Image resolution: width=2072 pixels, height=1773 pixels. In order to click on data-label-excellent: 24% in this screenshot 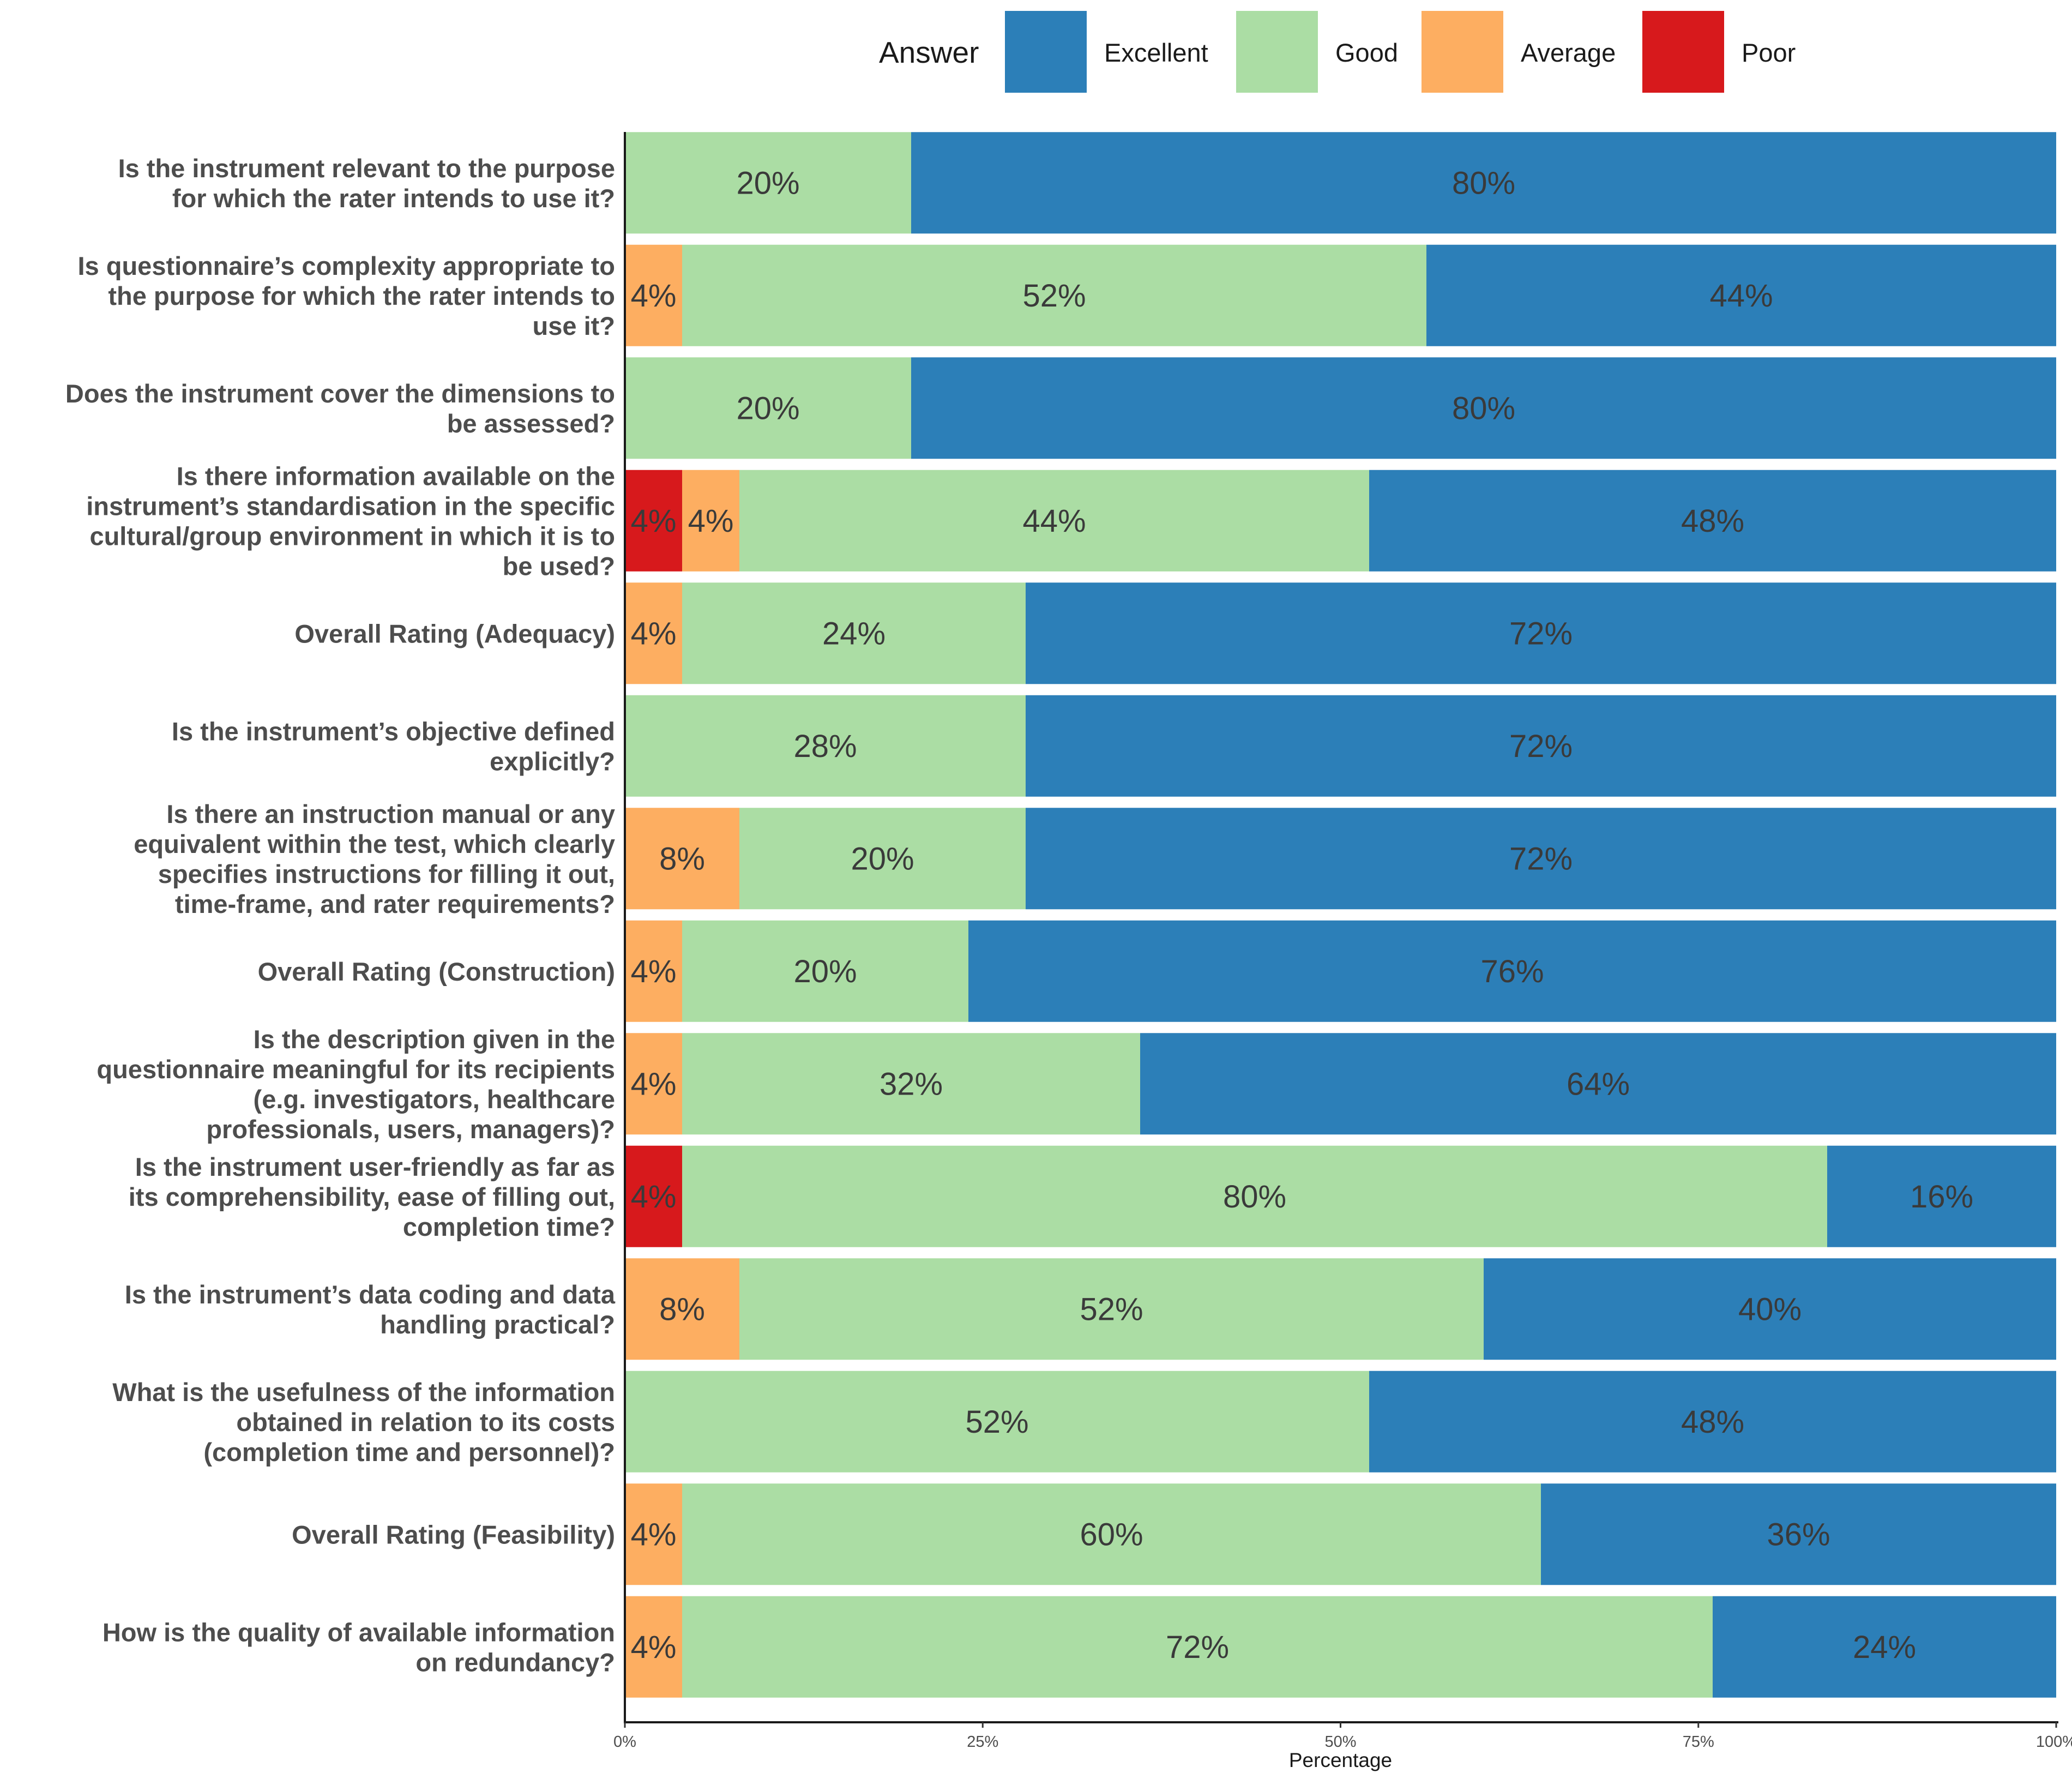, I will do `click(1885, 1647)`.